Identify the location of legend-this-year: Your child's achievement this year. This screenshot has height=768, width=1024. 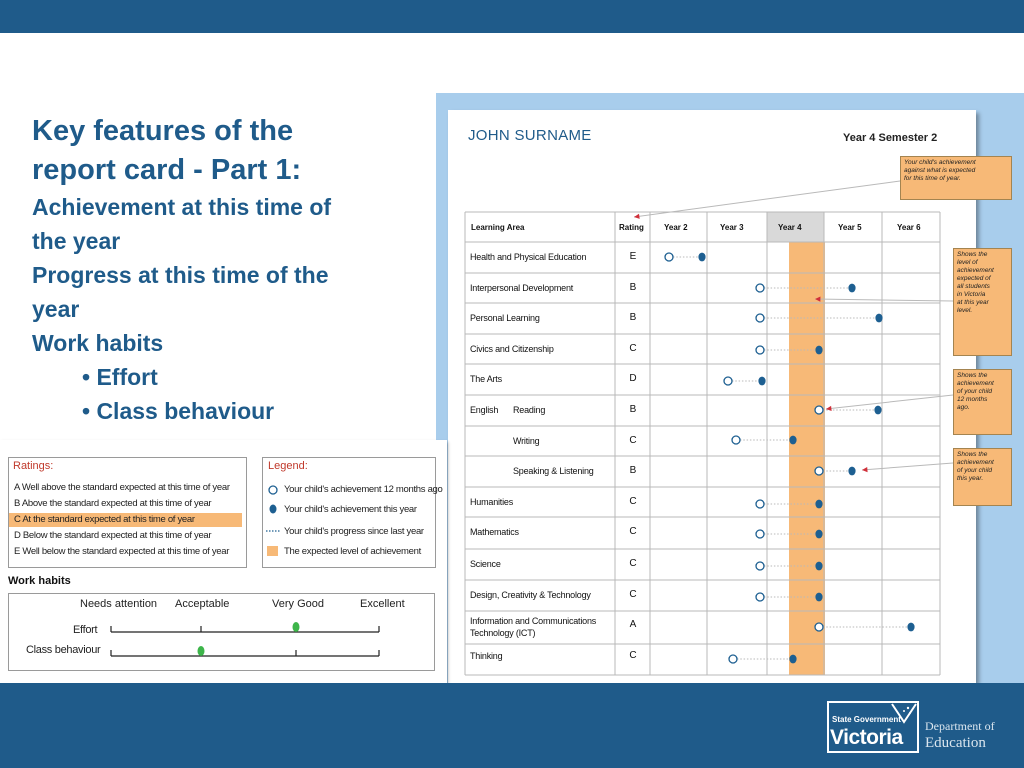
(350, 509).